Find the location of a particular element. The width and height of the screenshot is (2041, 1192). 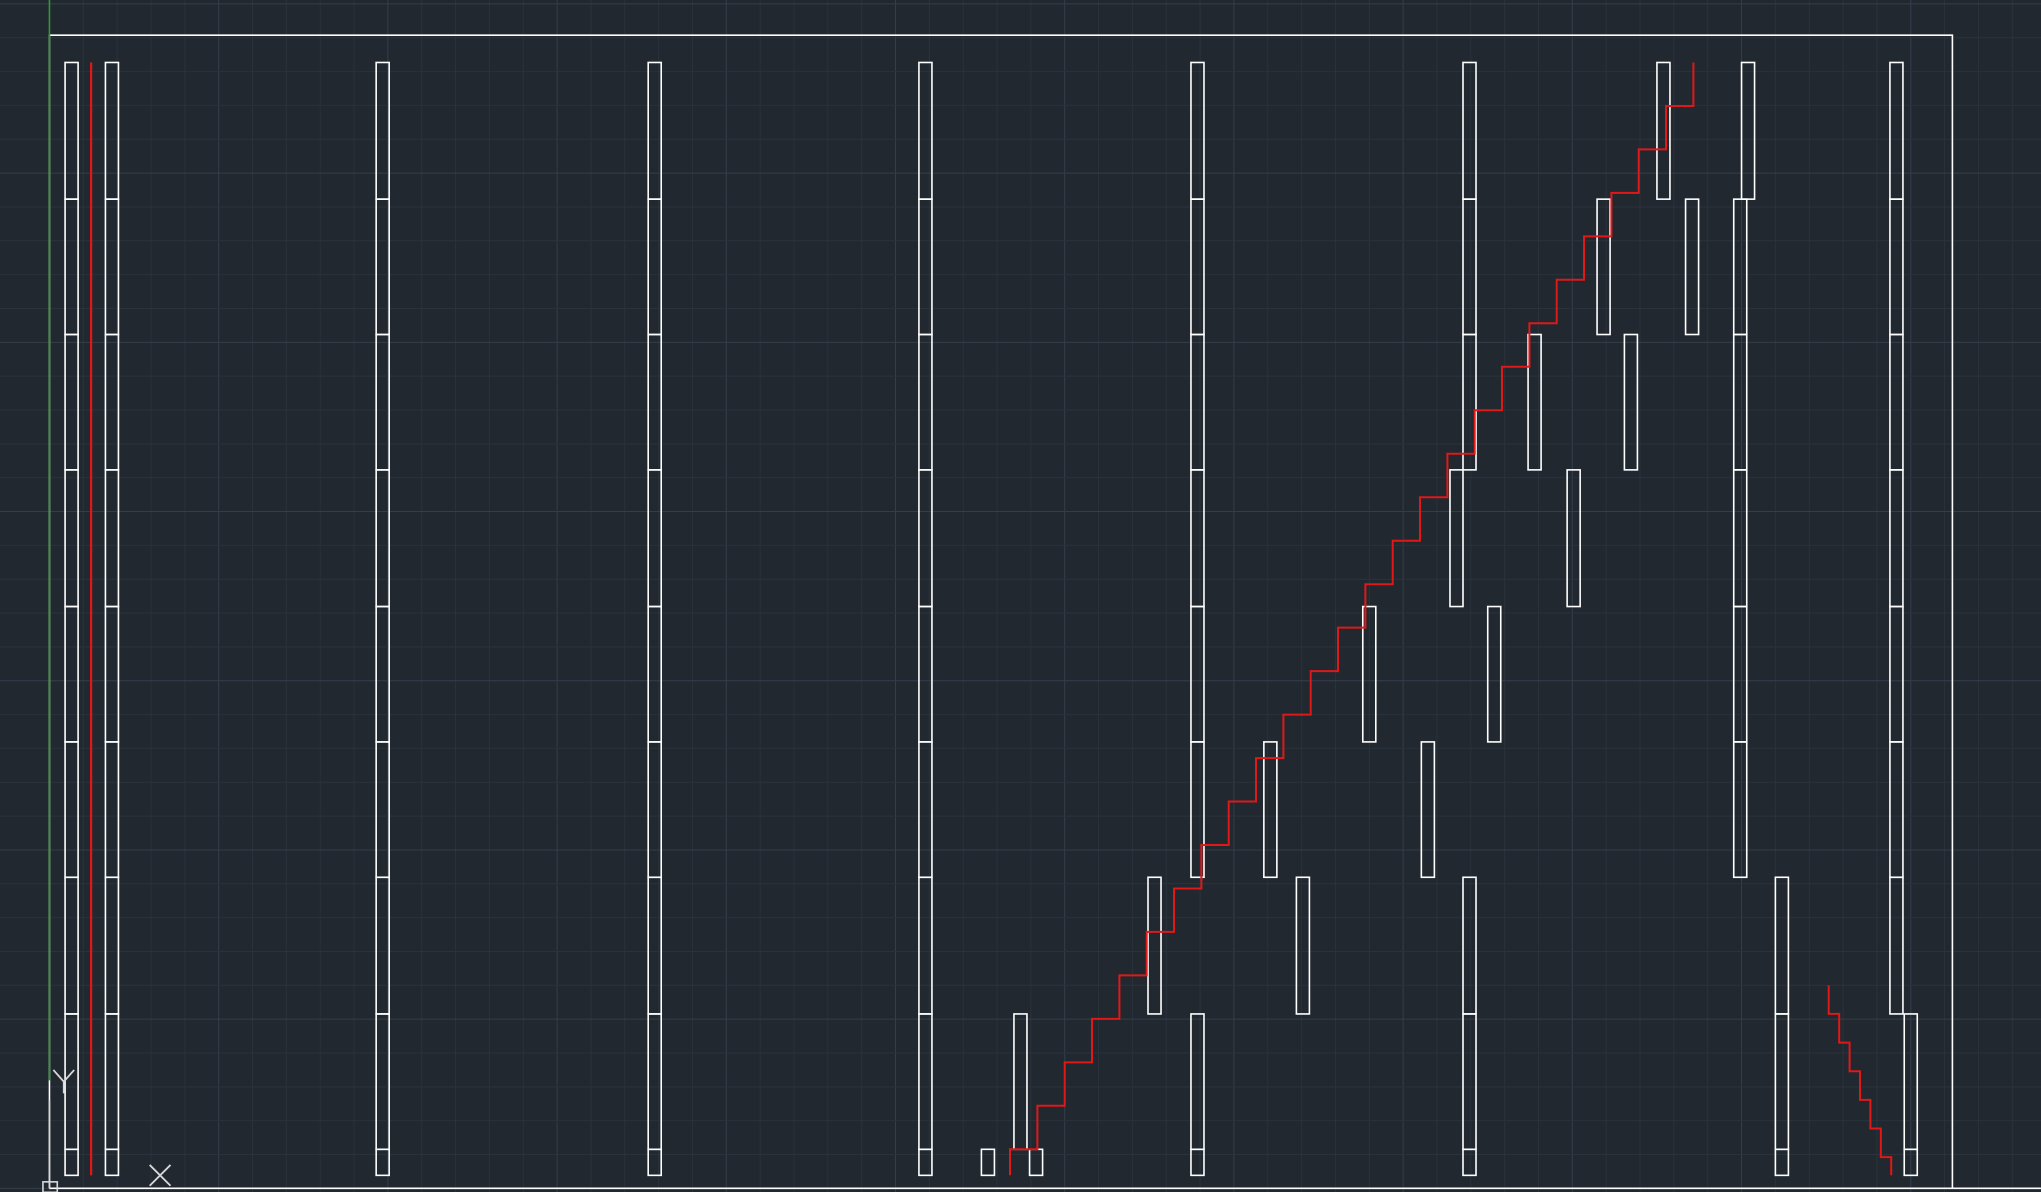

ucs-icon is located at coordinates (107, 596).